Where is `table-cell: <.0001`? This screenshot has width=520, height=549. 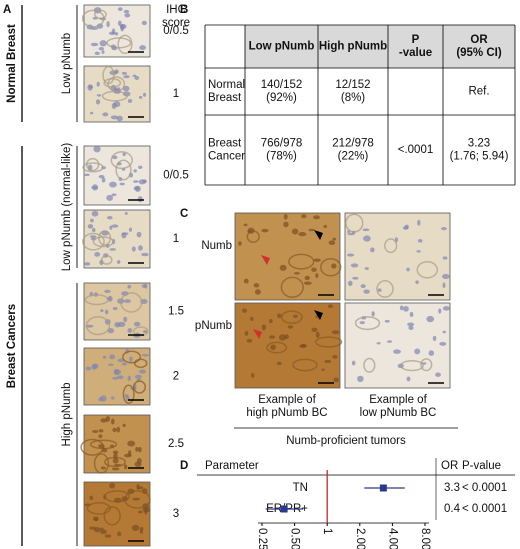 table-cell: <.0001 is located at coordinates (416, 150).